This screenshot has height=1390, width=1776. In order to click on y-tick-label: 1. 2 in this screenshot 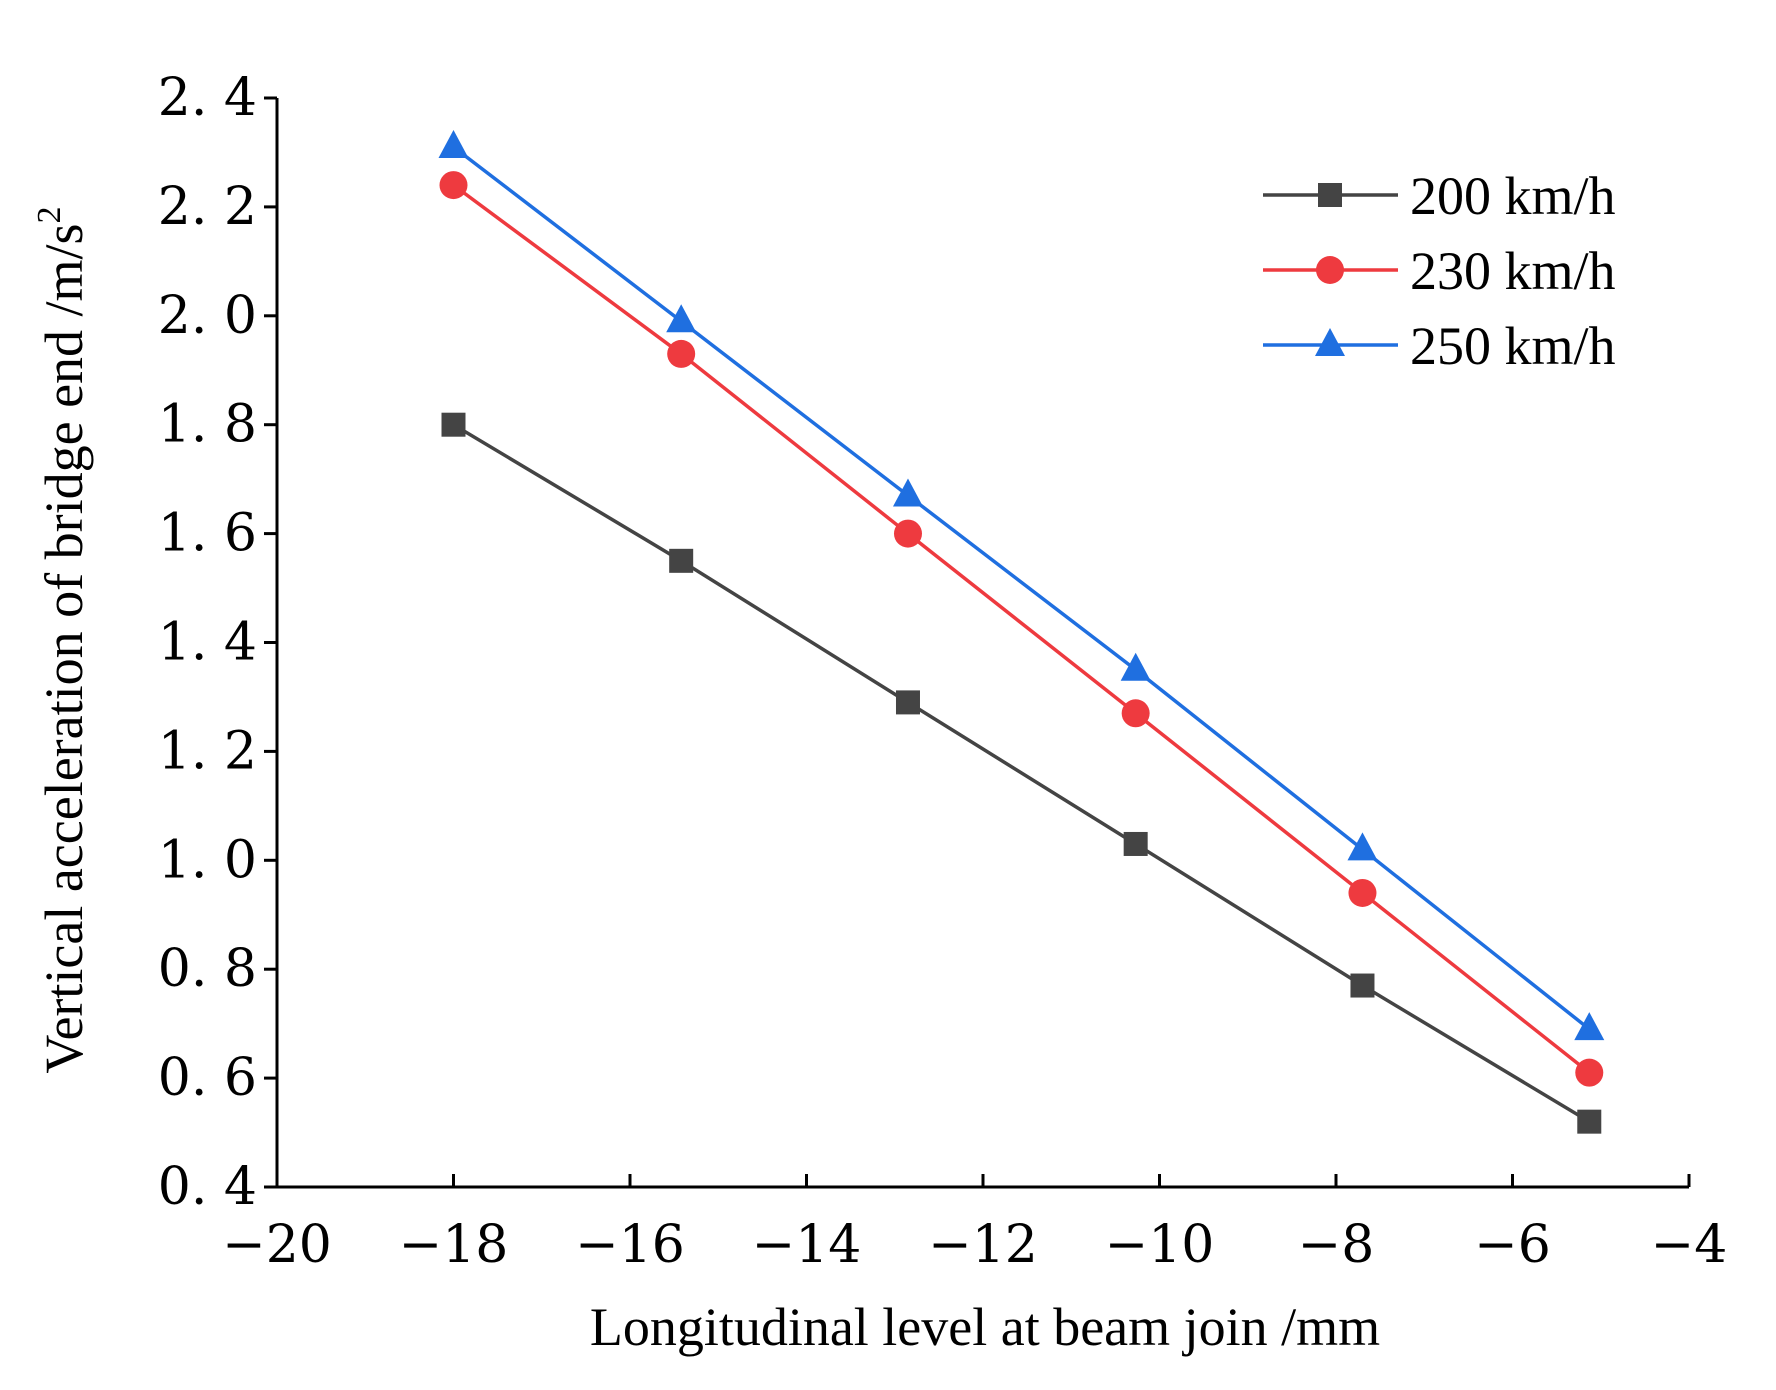, I will do `click(207, 751)`.